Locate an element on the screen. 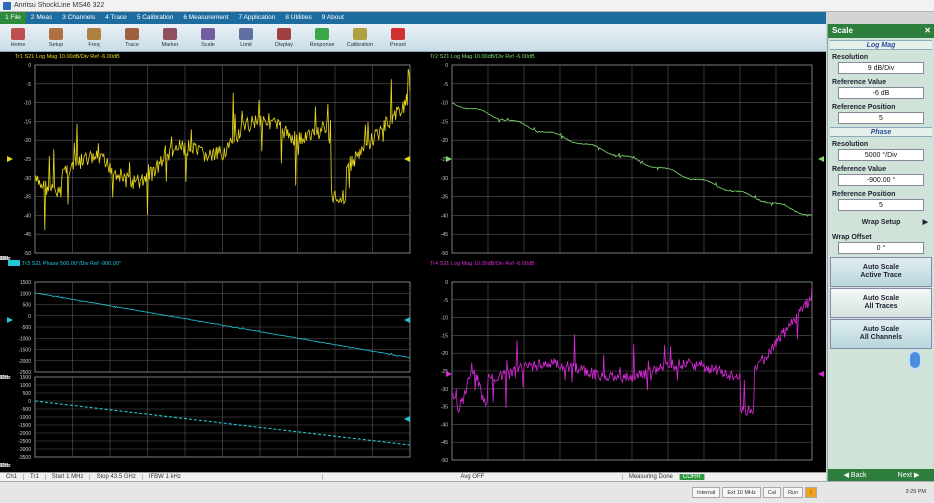  menu-item-file: 1 File is located at coordinates (13, 18).